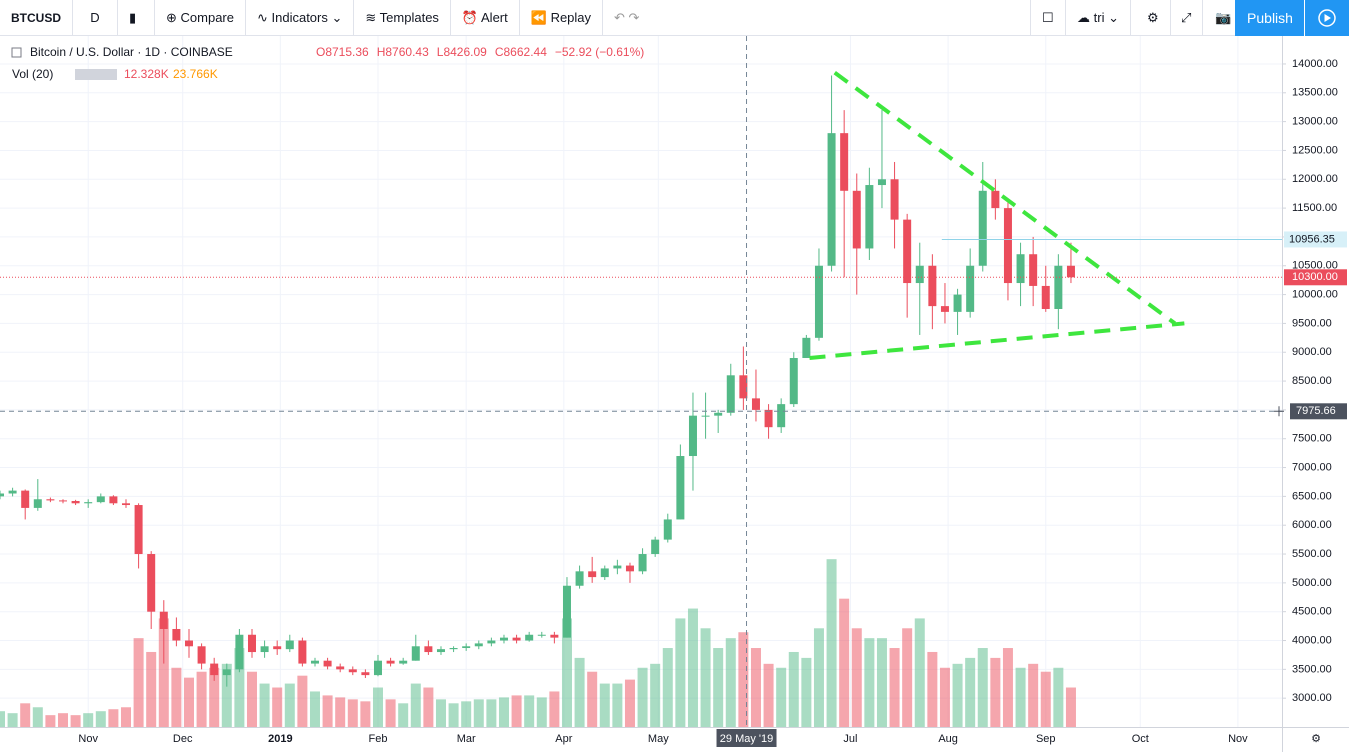 This screenshot has width=1349, height=752. Describe the element at coordinates (948, 739) in the screenshot. I see `x-tick-label: Aug` at that location.